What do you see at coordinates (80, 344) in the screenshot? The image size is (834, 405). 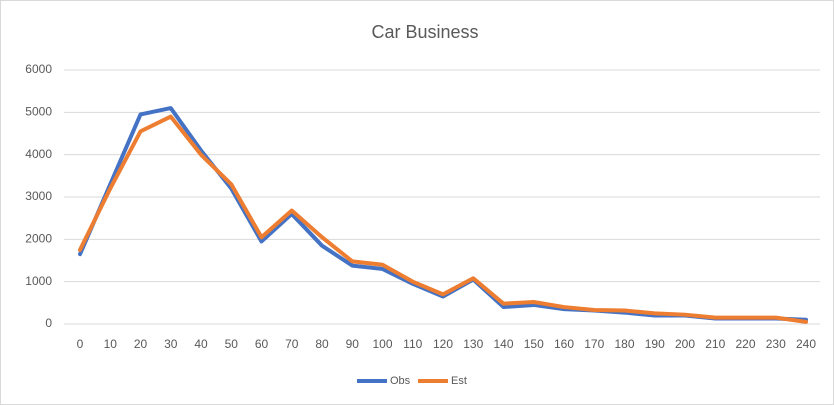 I see `x-tick-label: 0` at bounding box center [80, 344].